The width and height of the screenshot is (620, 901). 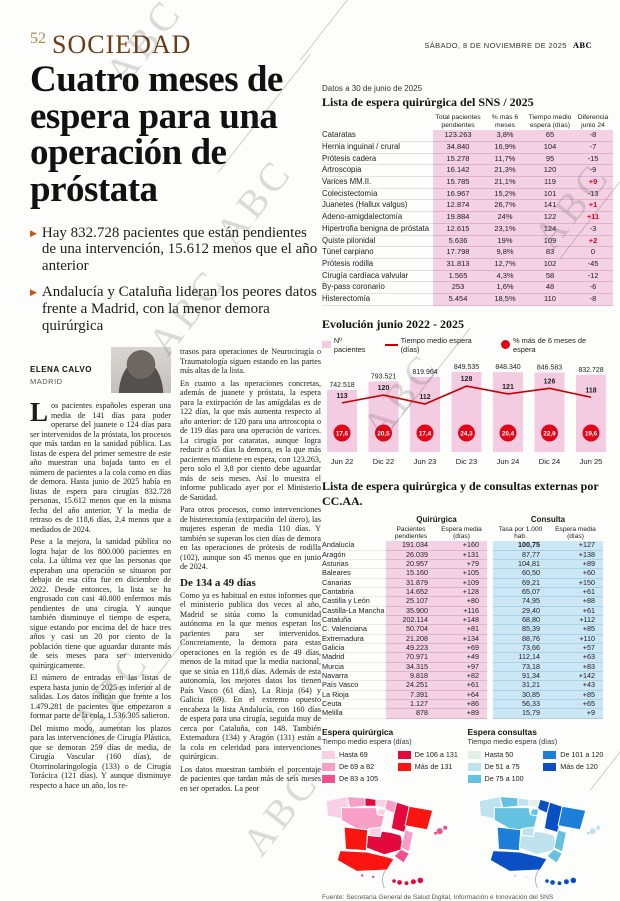 I want to click on x-axis-label: Dic 23, so click(x=467, y=461).